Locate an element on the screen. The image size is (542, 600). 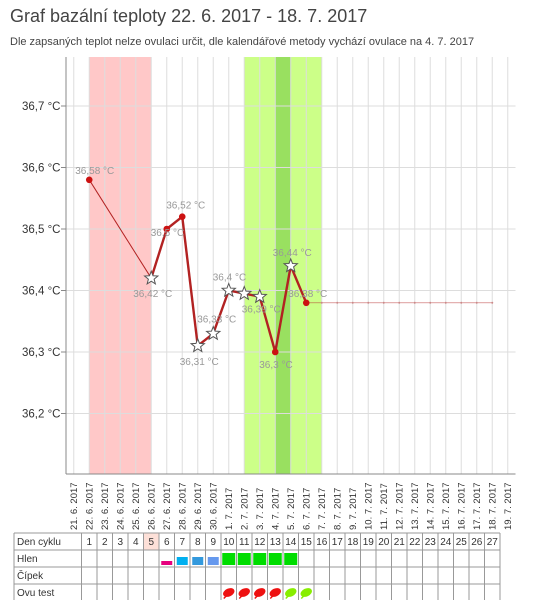
cycle-day-number: 13 is located at coordinates (276, 542).